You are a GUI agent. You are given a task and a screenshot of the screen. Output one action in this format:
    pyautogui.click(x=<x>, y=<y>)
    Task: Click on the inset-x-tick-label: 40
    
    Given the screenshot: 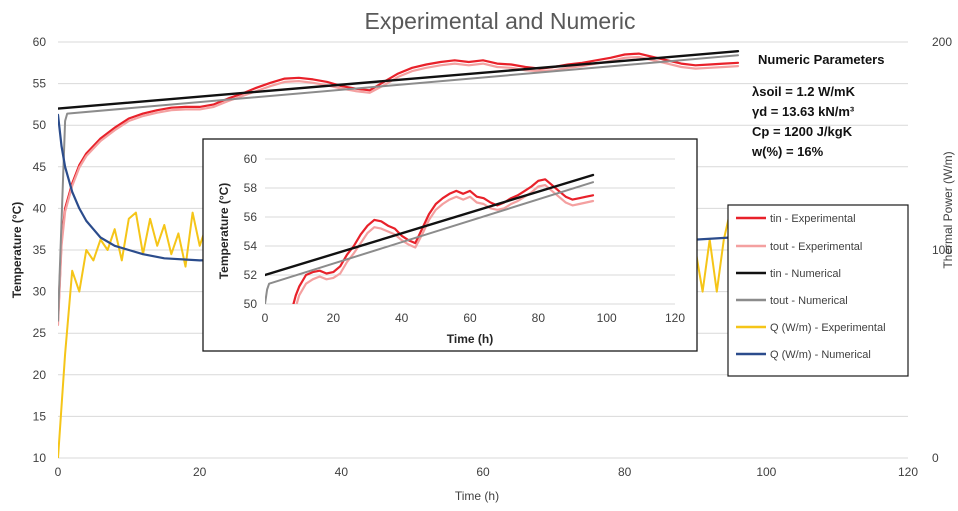 What is the action you would take?
    pyautogui.click(x=402, y=318)
    